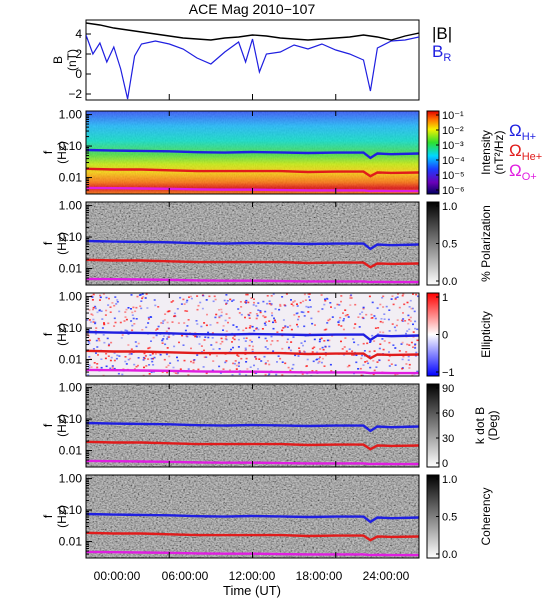  I want to click on colorbar-tick-label: 90, so click(448, 389).